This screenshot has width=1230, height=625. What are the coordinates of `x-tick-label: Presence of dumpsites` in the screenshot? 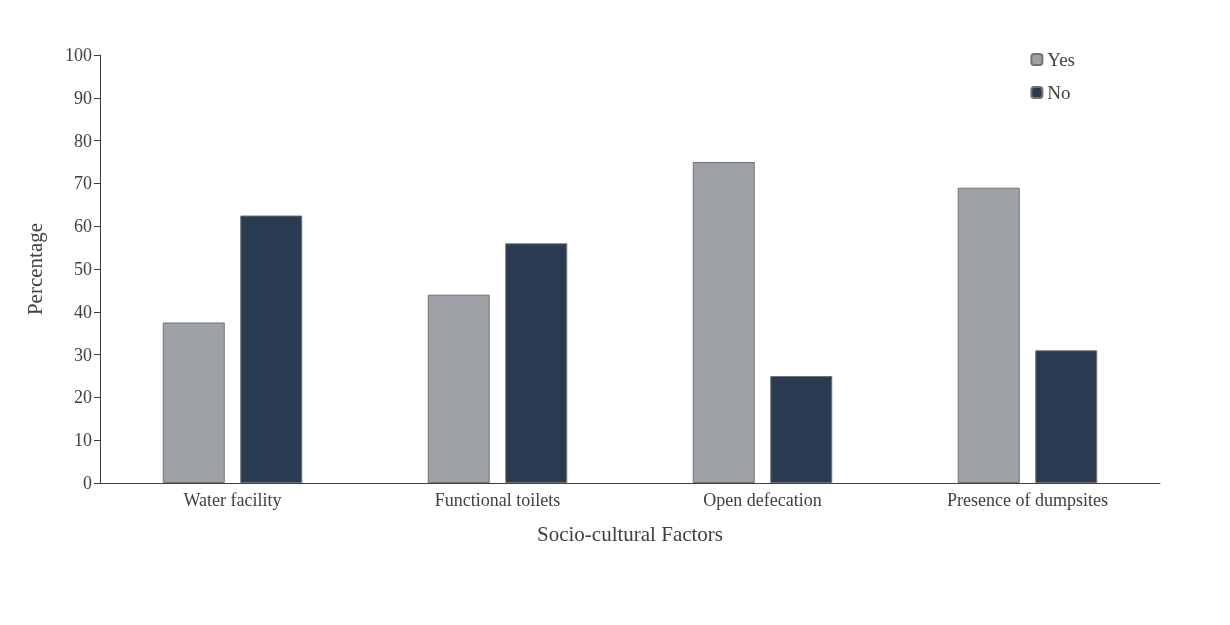 It's located at (1027, 500).